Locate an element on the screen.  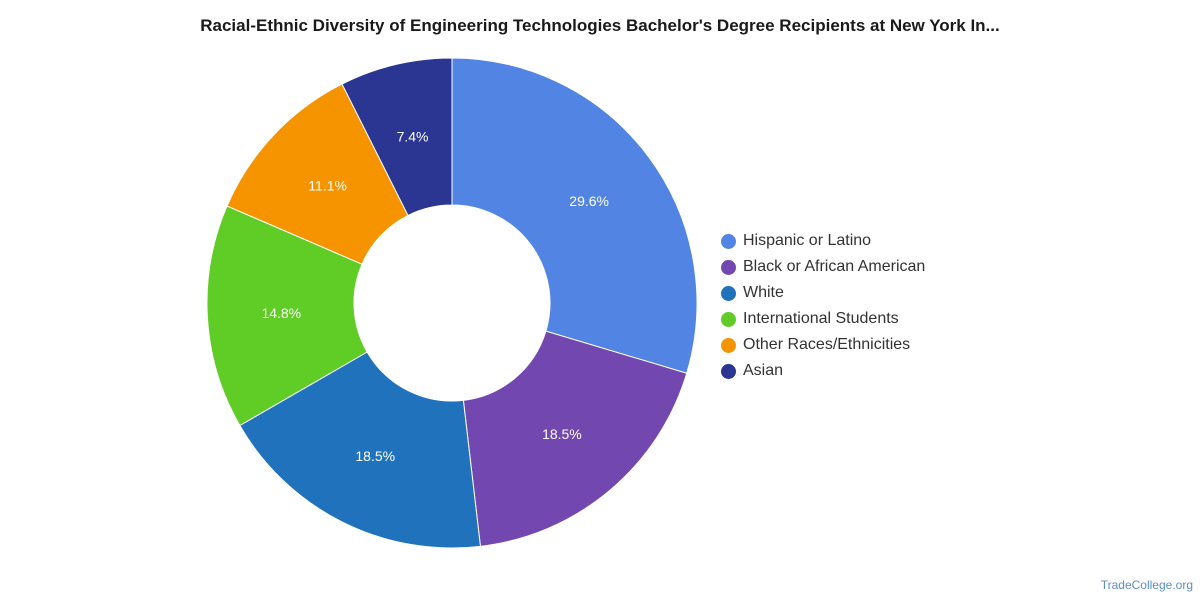
slice-label-white: 18.5% is located at coordinates (375, 456).